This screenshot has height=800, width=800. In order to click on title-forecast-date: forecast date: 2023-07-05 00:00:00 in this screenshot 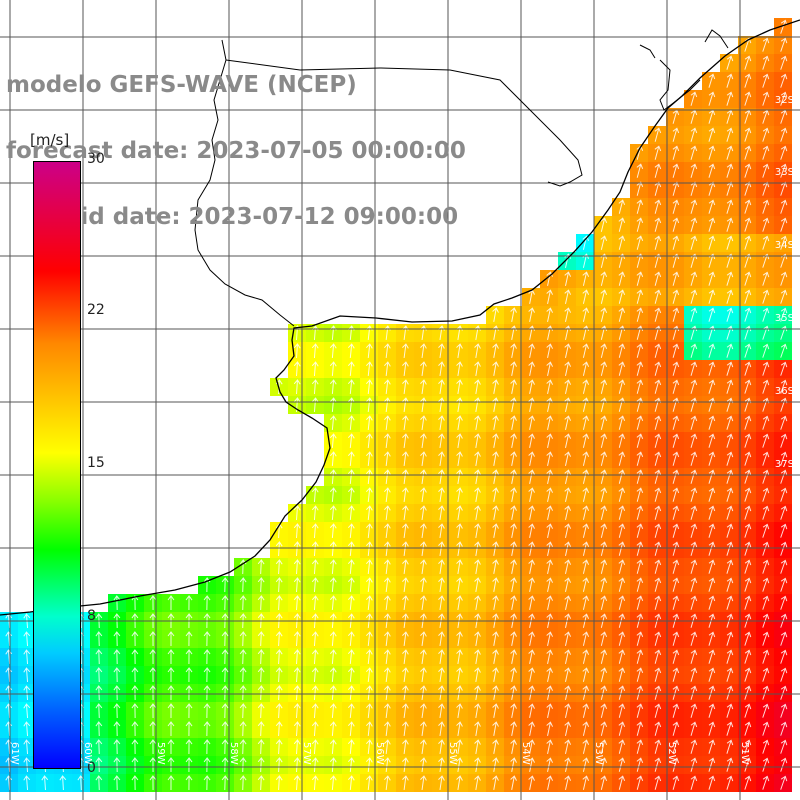, I will do `click(236, 151)`.